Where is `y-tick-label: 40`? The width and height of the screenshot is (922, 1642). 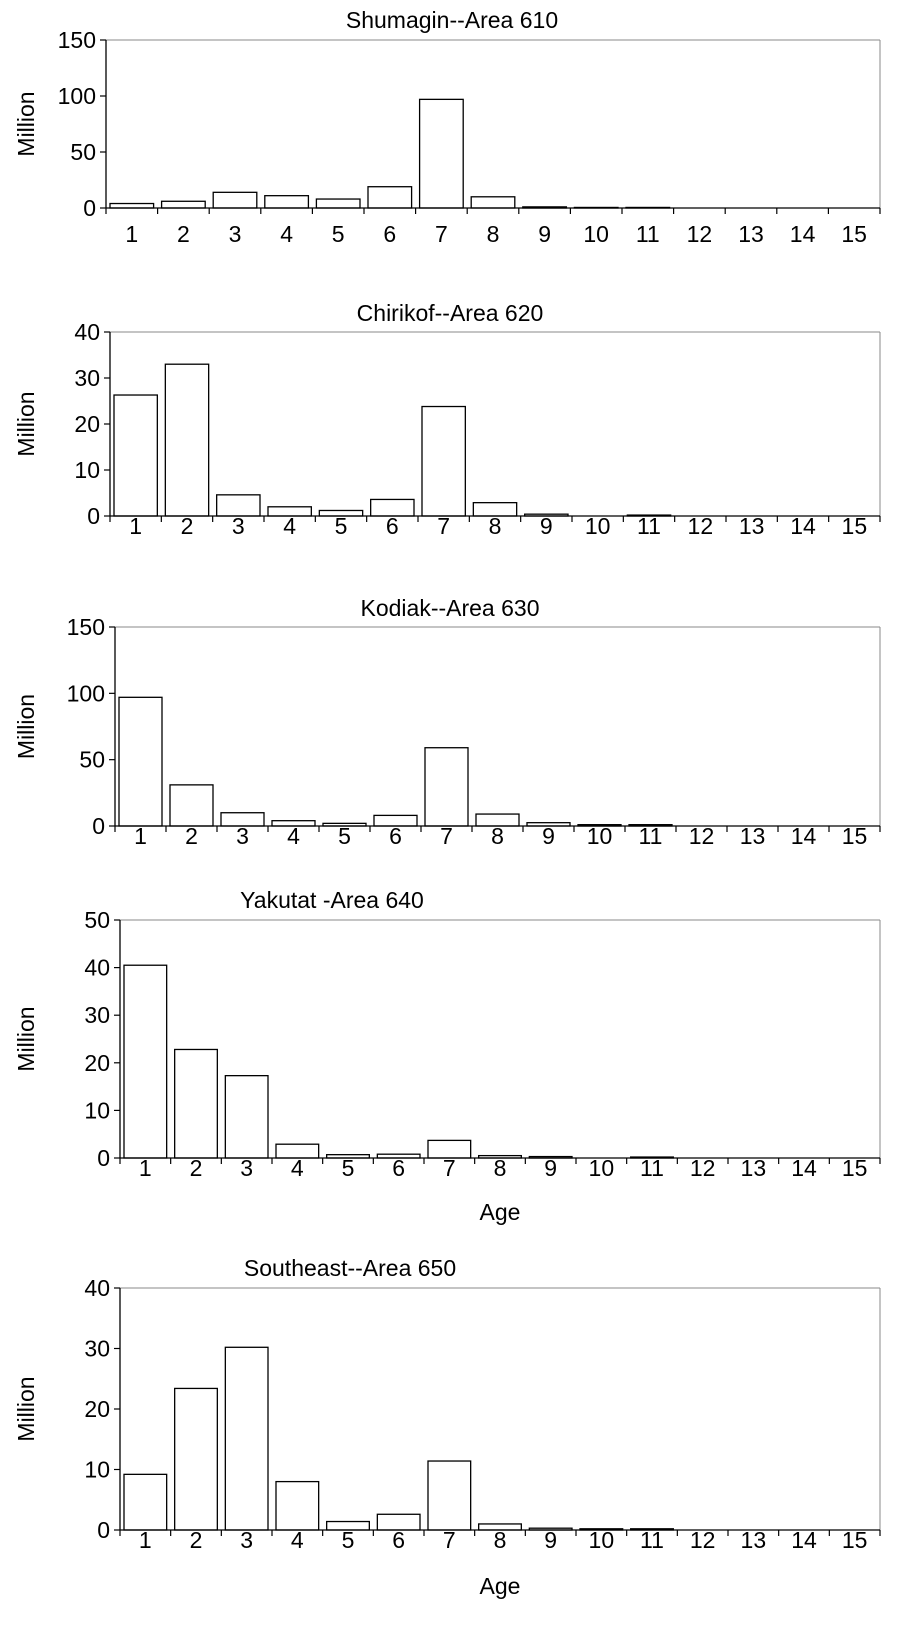 y-tick-label: 40 is located at coordinates (97, 1288).